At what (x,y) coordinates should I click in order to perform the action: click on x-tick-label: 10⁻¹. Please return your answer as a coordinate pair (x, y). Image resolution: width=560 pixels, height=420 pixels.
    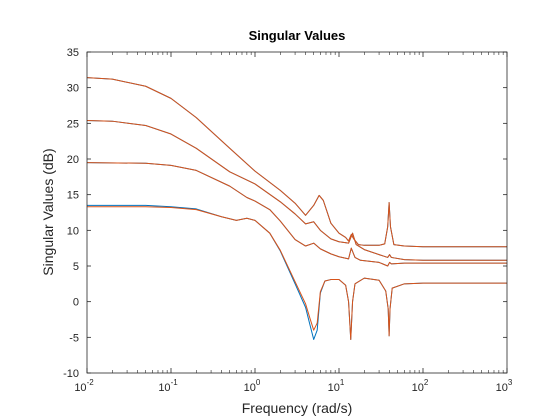
    Looking at the image, I should click on (168, 386).